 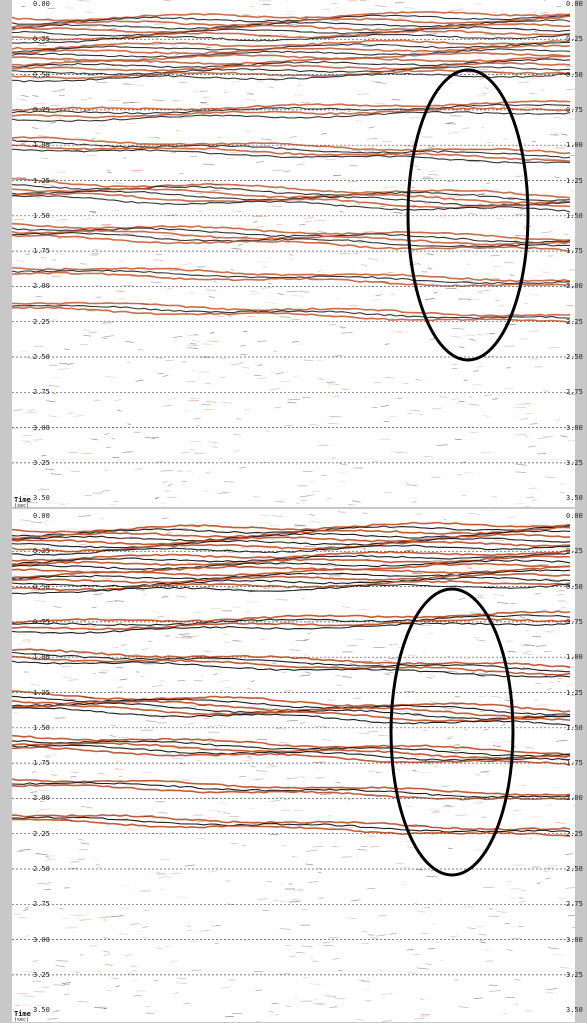 I want to click on time-tick-l-2.75: 2.75, so click(x=41, y=904).